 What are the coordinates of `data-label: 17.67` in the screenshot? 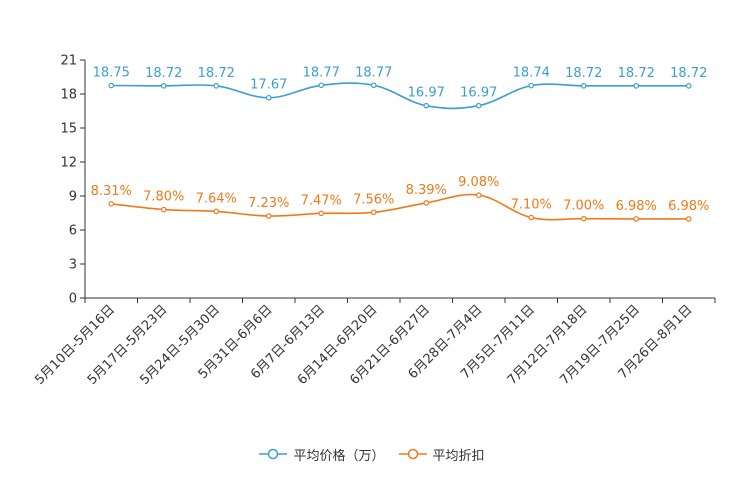 It's located at (268, 85).